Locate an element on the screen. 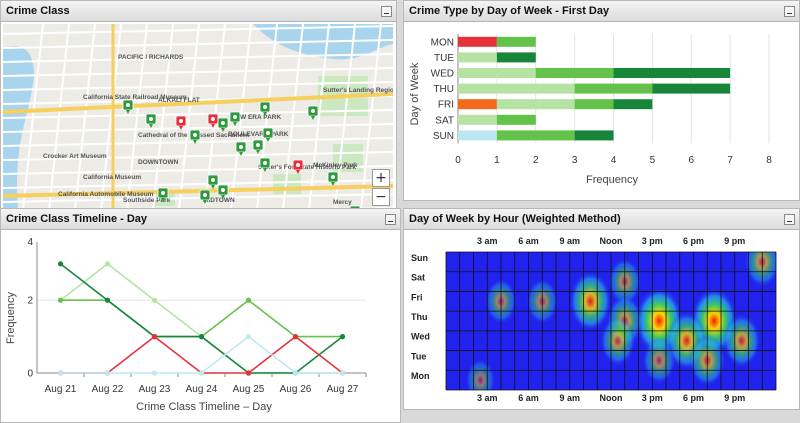 This screenshot has width=800, height=423. bar-x-tick-label: 4 is located at coordinates (614, 160).